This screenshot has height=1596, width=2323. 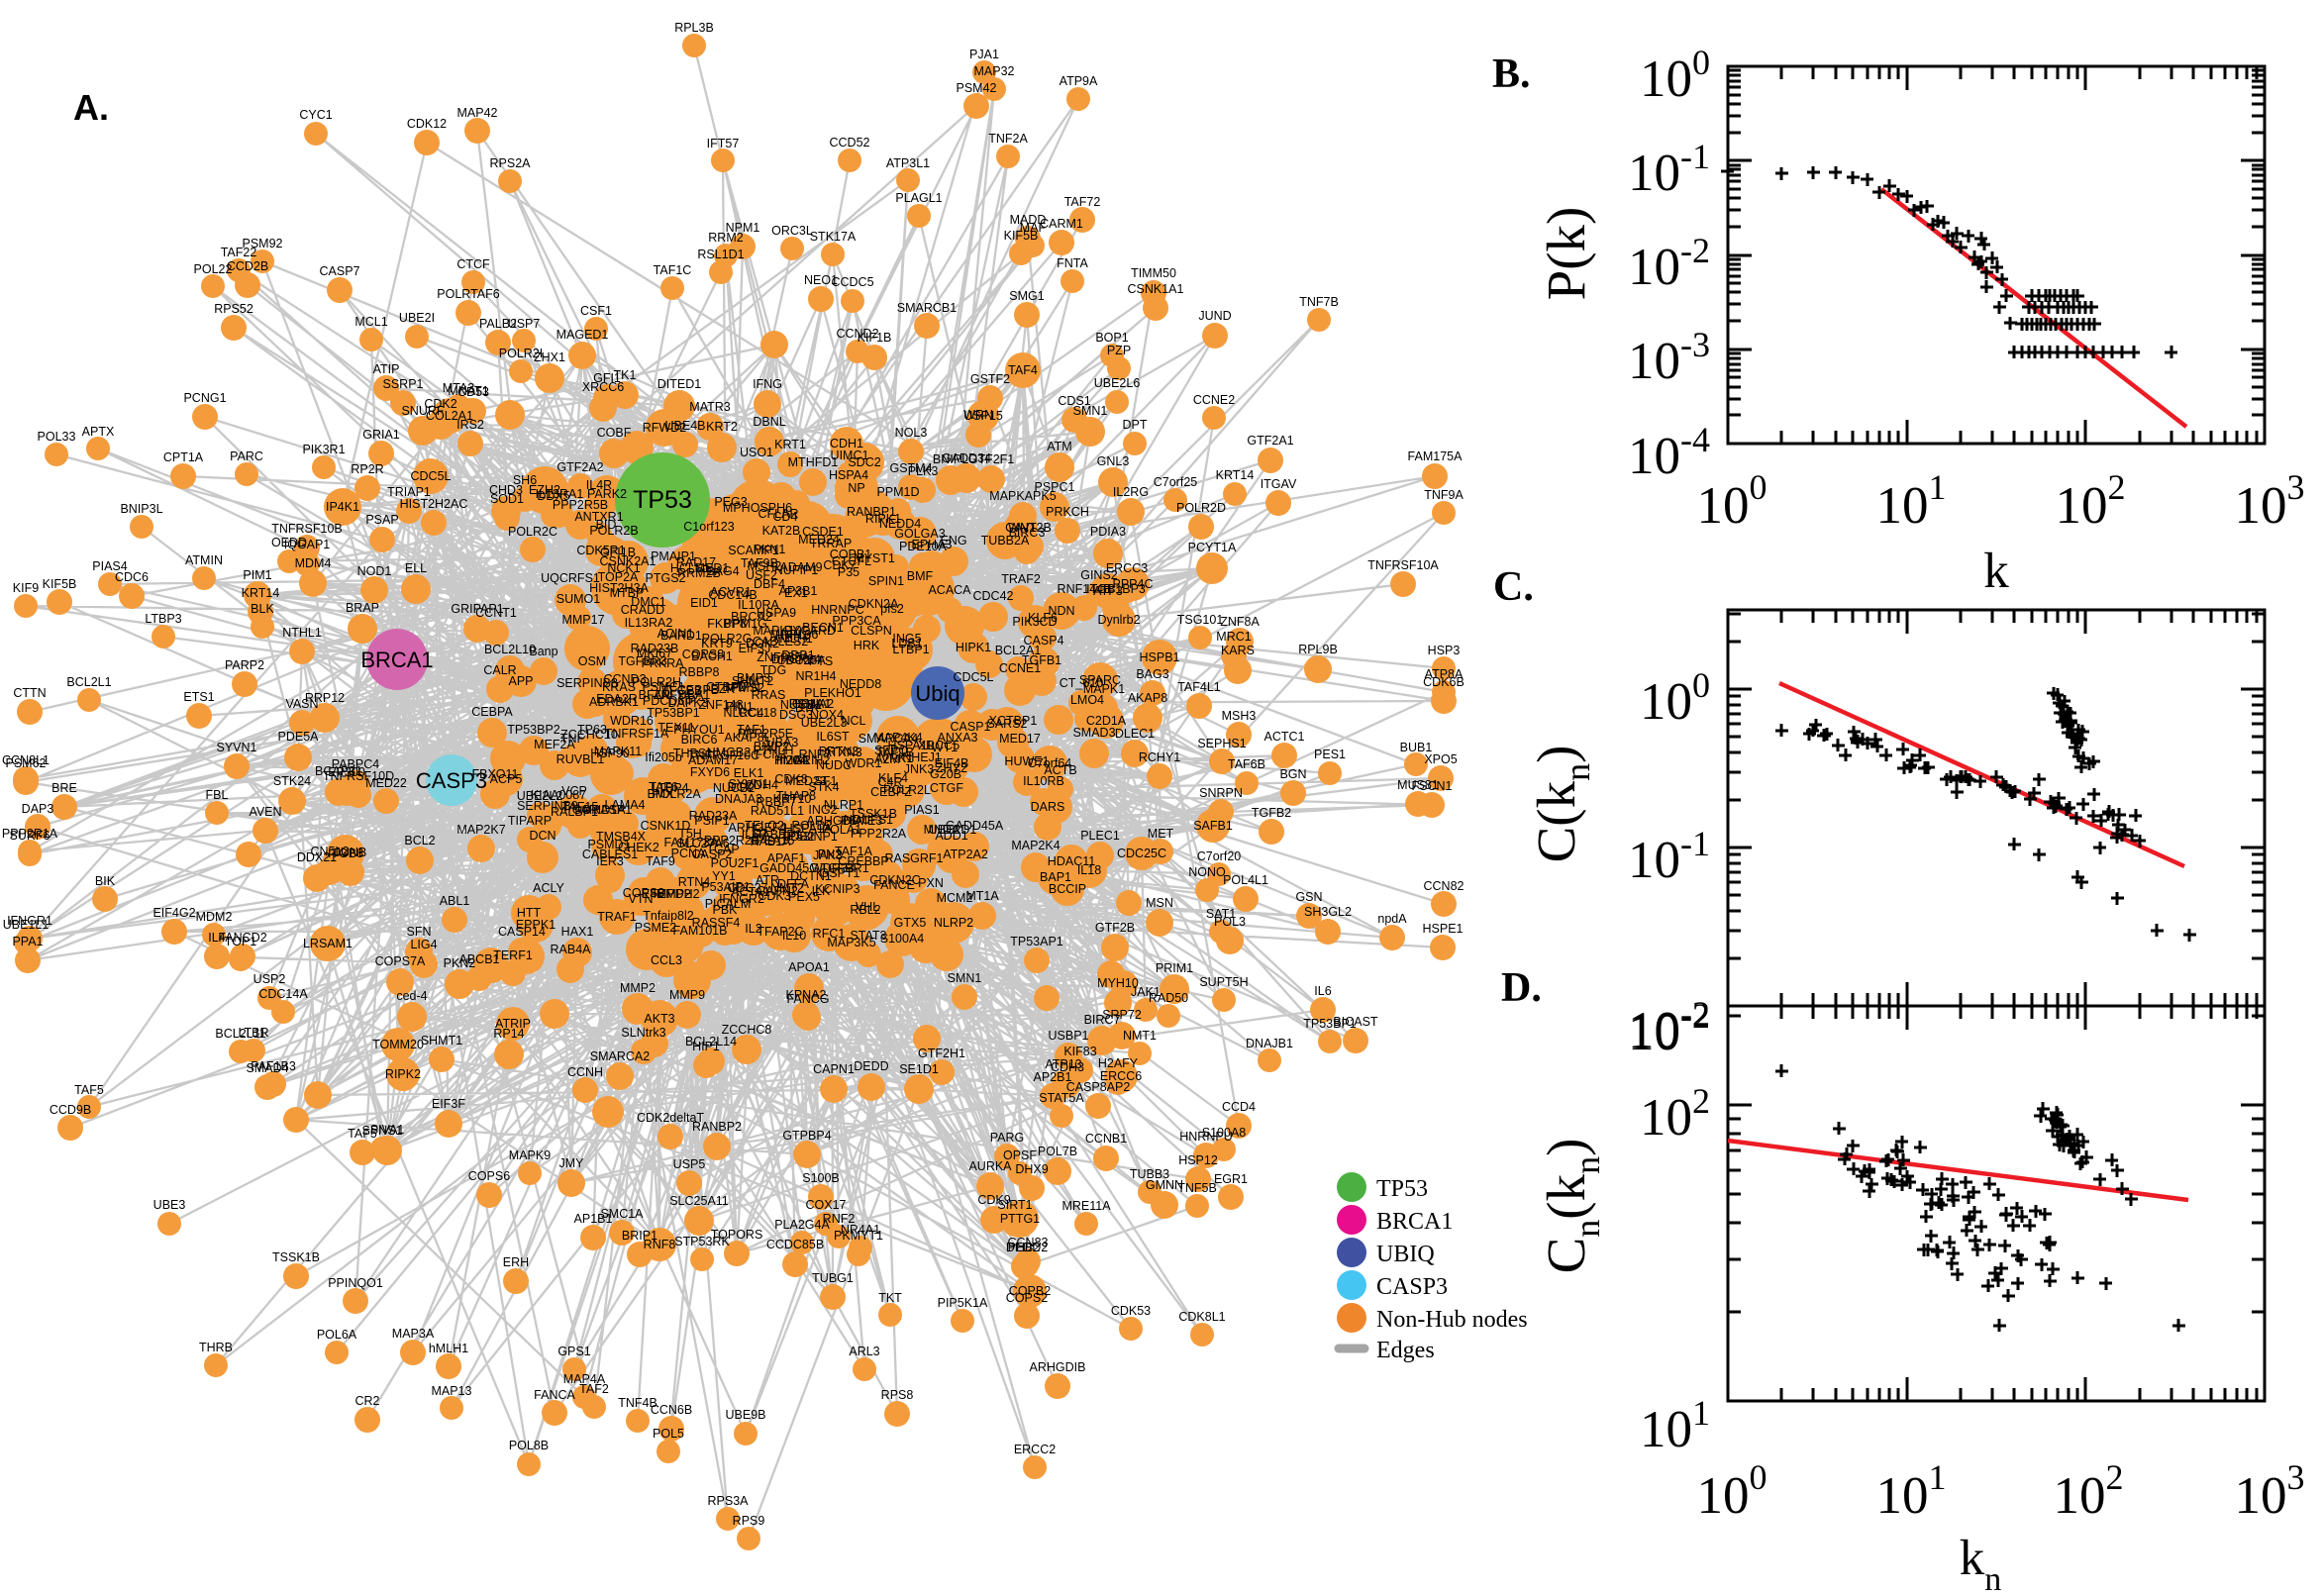 I want to click on svg-text: COPS3, so click(x=643, y=893).